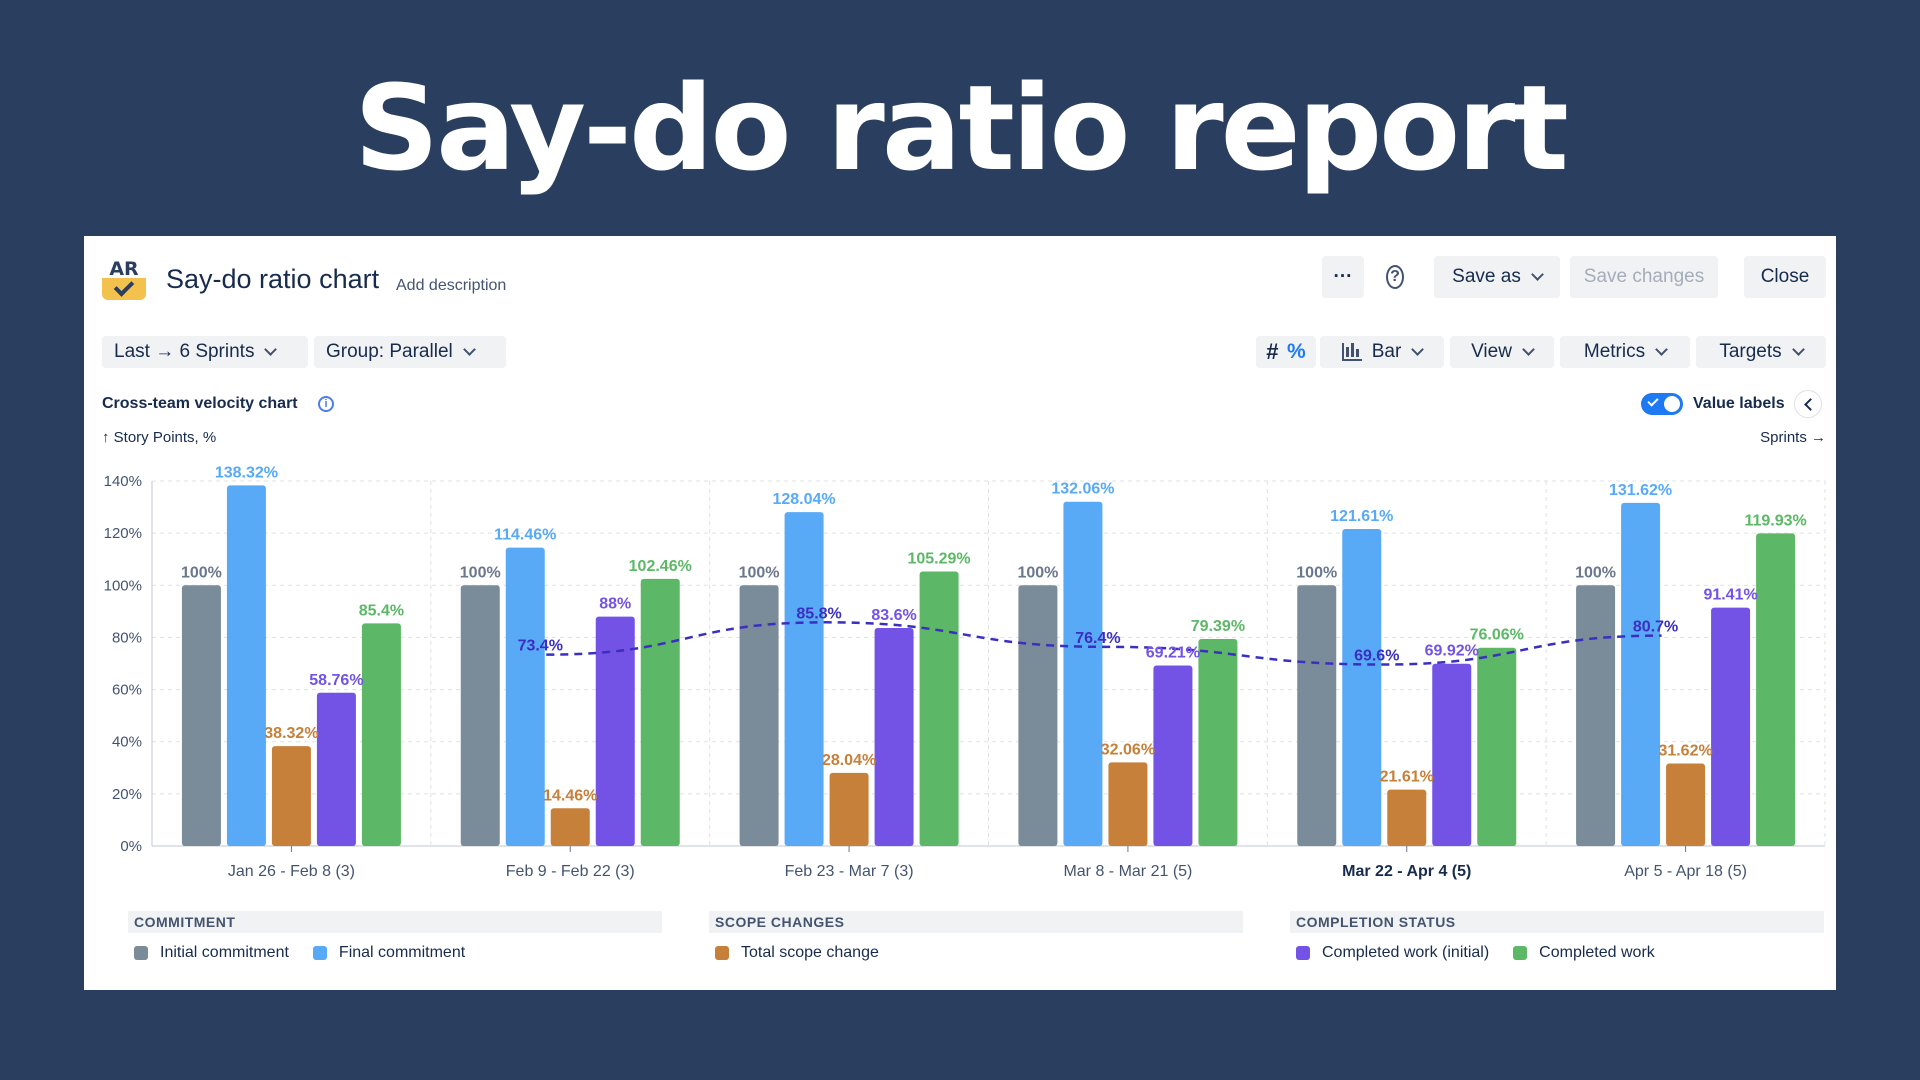  I want to click on legend-label: Initial commitment, so click(224, 952).